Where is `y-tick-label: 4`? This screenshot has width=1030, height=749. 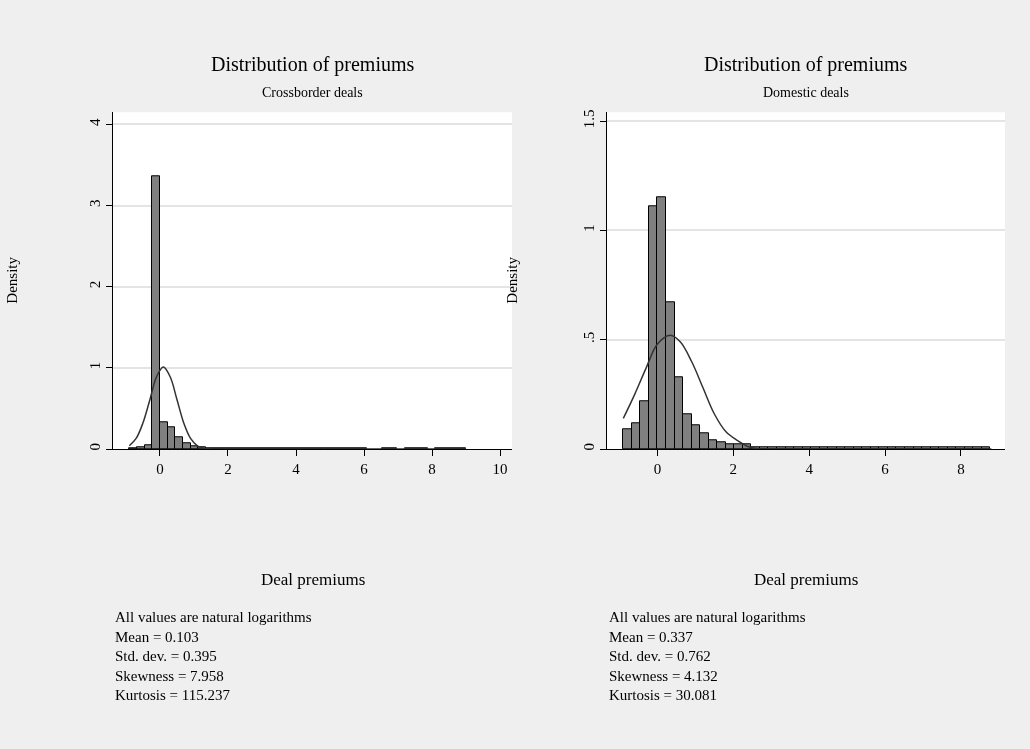
y-tick-label: 4 is located at coordinates (95, 121).